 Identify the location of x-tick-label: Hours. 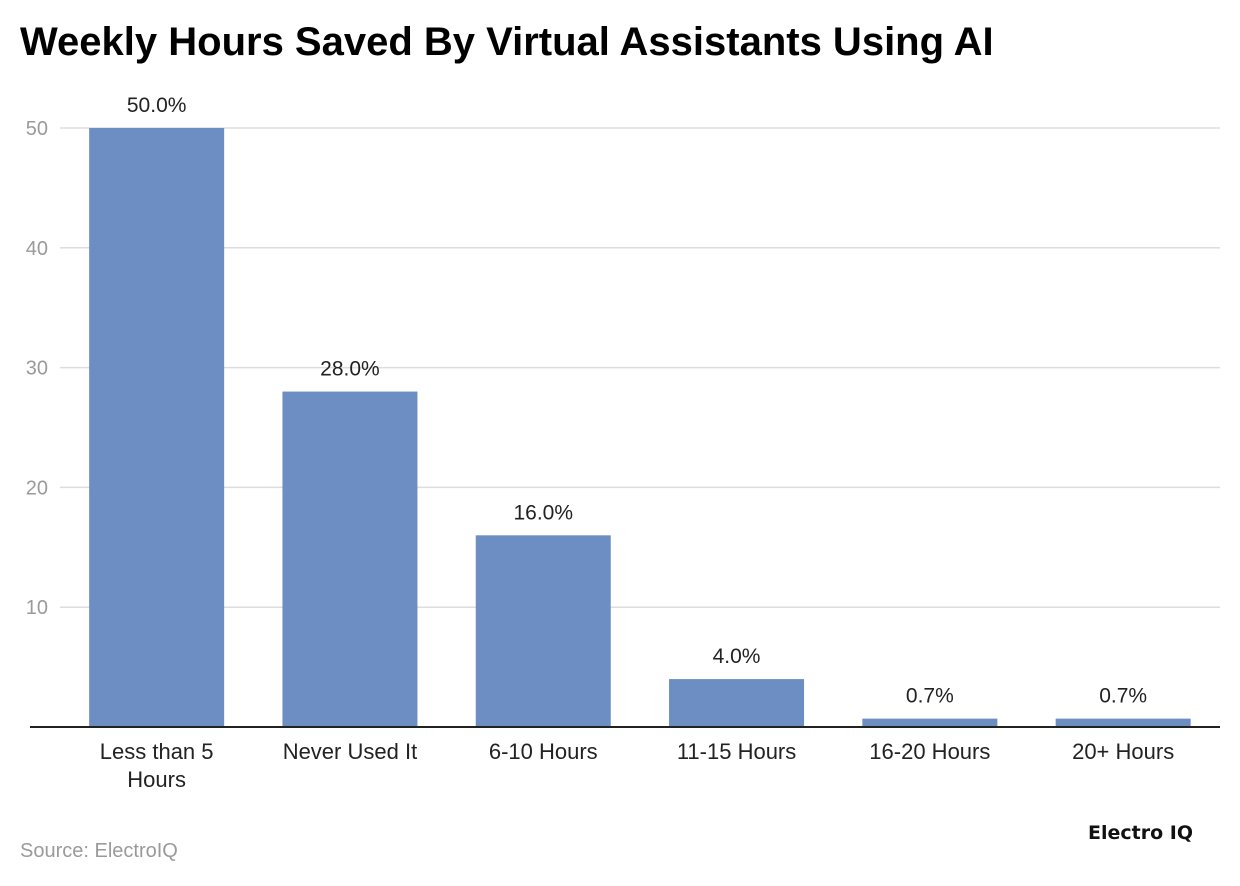
(156, 779).